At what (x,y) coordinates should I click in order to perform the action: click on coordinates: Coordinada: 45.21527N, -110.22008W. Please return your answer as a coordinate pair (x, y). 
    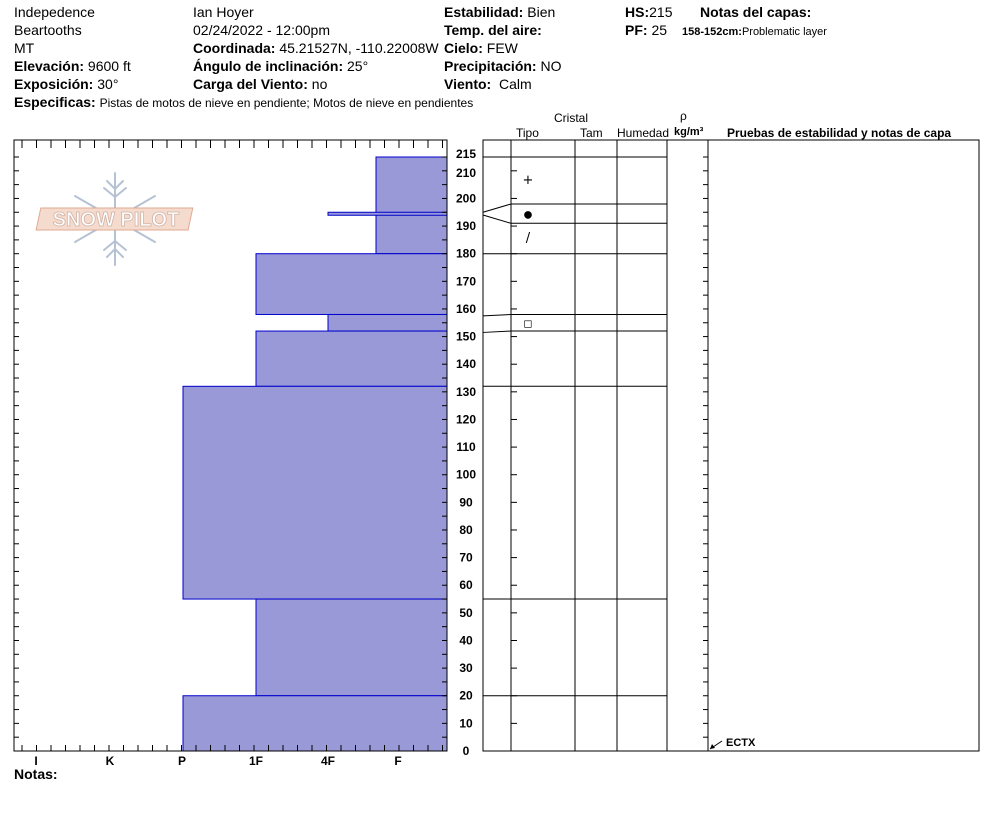
    Looking at the image, I should click on (316, 48).